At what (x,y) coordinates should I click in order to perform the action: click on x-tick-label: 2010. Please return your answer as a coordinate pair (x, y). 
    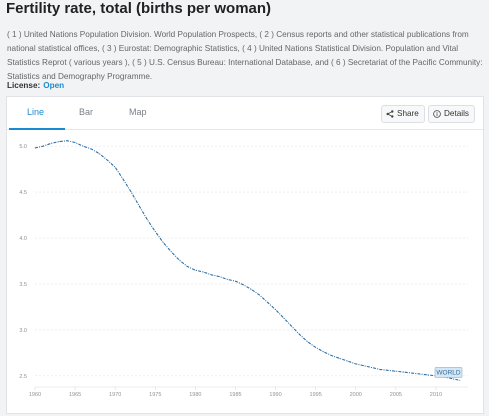
    Looking at the image, I should click on (436, 395).